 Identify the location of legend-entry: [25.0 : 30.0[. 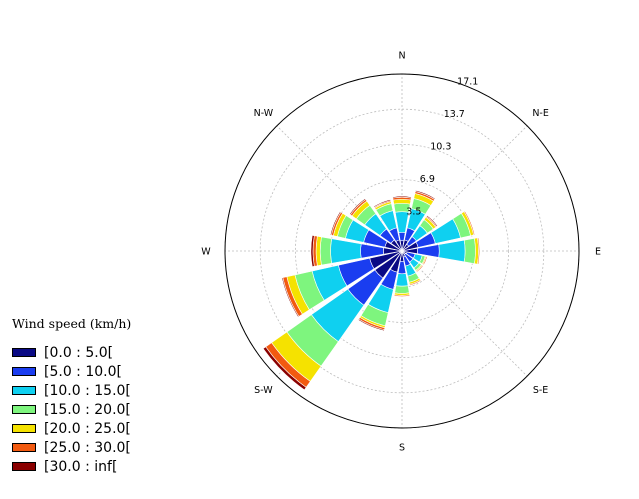
(97, 447).